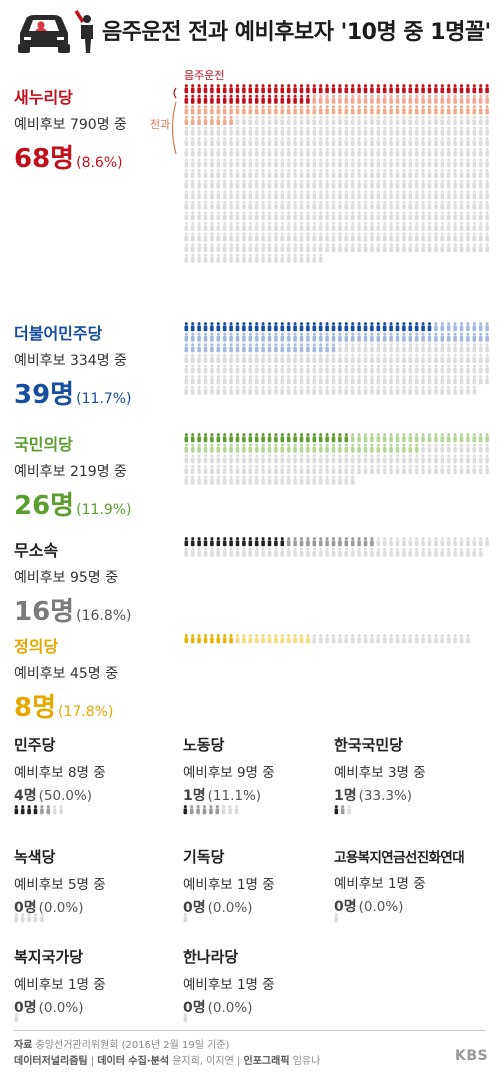  Describe the element at coordinates (16, 1018) in the screenshot. I see `pictogram-welfare-state` at that location.